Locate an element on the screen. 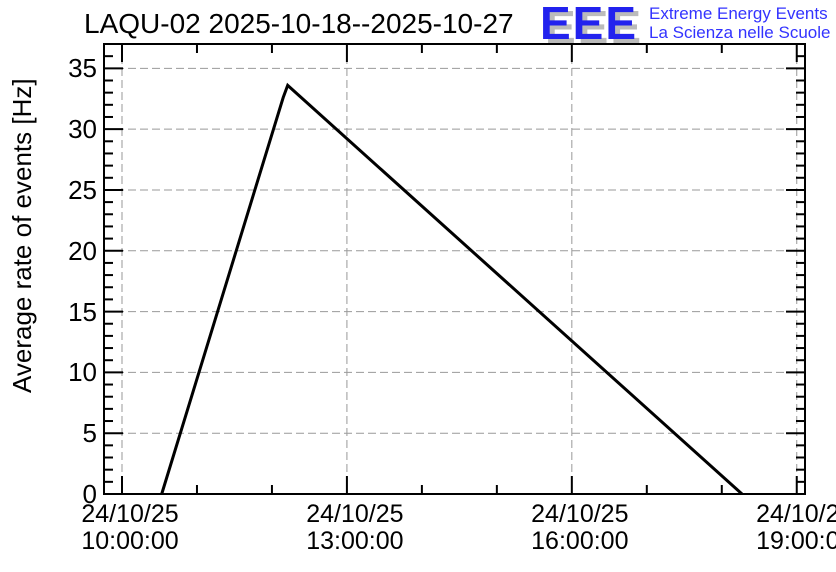 Image resolution: width=836 pixels, height=572 pixels. y-tick-label: 30 is located at coordinates (82, 129).